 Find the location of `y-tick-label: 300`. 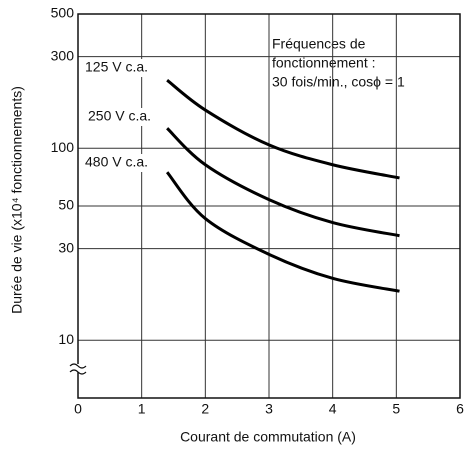

y-tick-label: 300 is located at coordinates (63, 55).